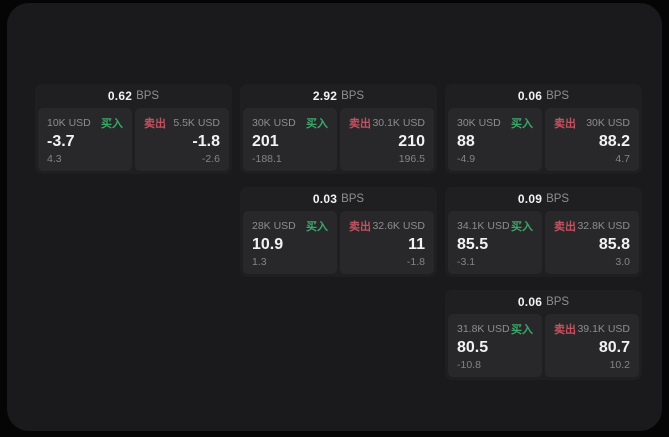 The height and width of the screenshot is (437, 669). I want to click on buy-amount: 28K USD, so click(274, 226).